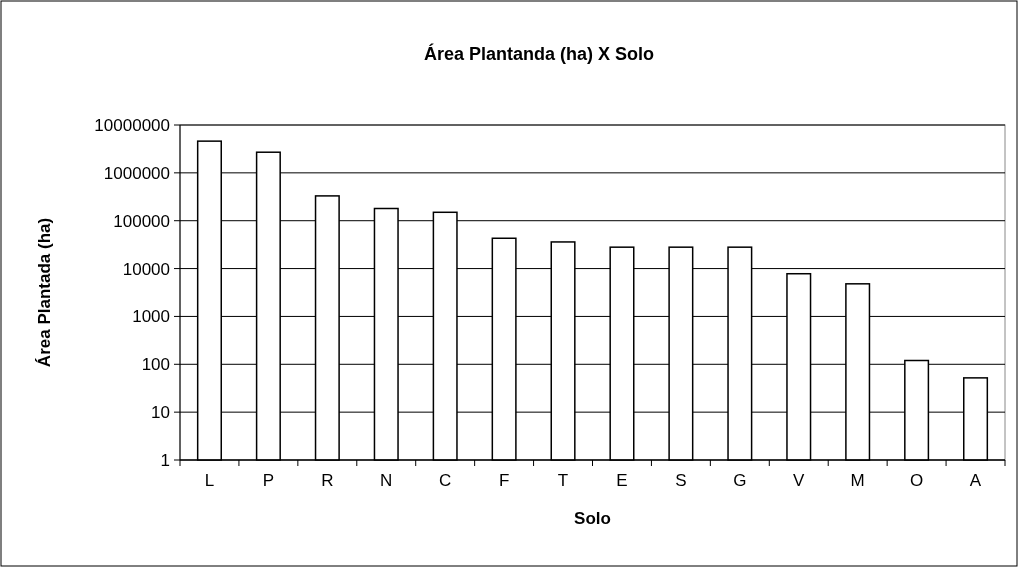  What do you see at coordinates (799, 480) in the screenshot?
I see `x-tick-label: V` at bounding box center [799, 480].